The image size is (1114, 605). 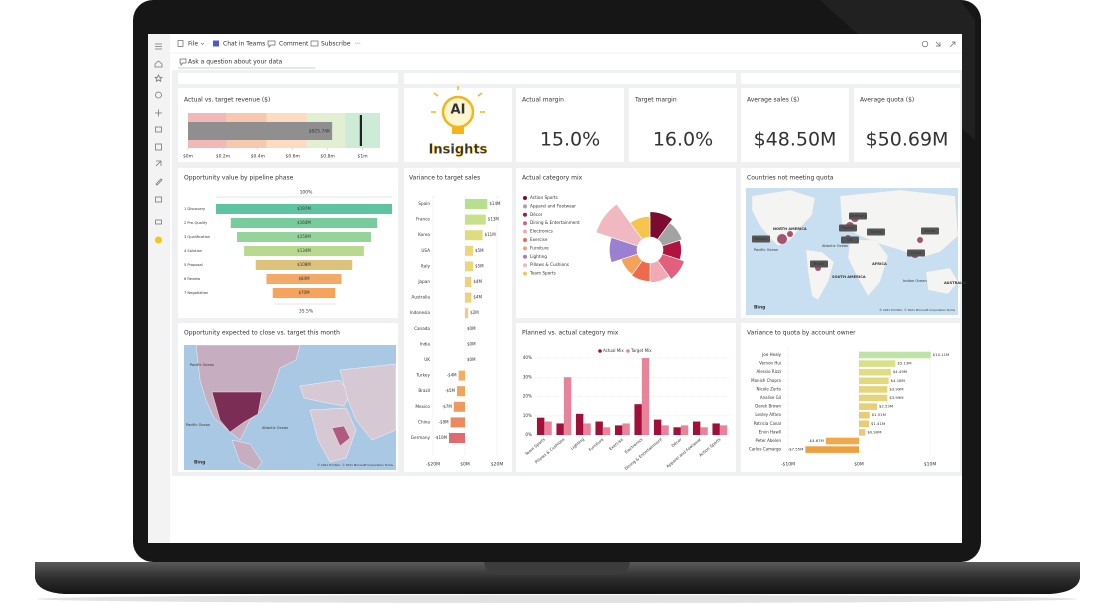 What do you see at coordinates (307, 193) in the screenshot?
I see `funnel-top: 100%` at bounding box center [307, 193].